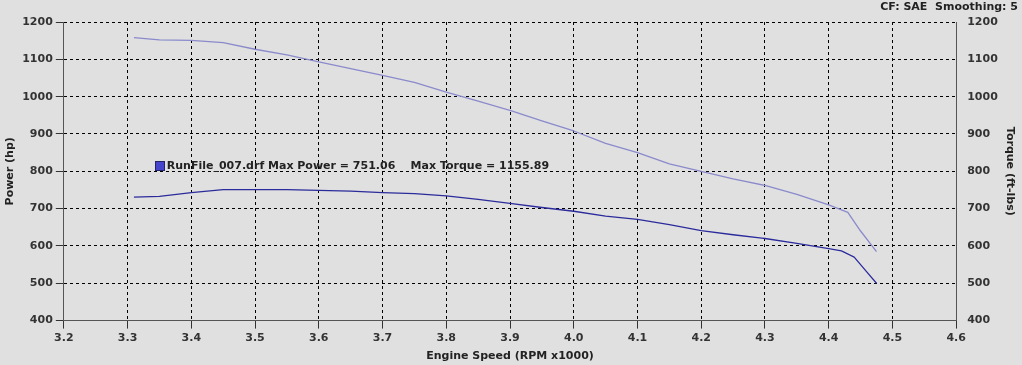  I want to click on y2-tick-label: 500, so click(979, 283).